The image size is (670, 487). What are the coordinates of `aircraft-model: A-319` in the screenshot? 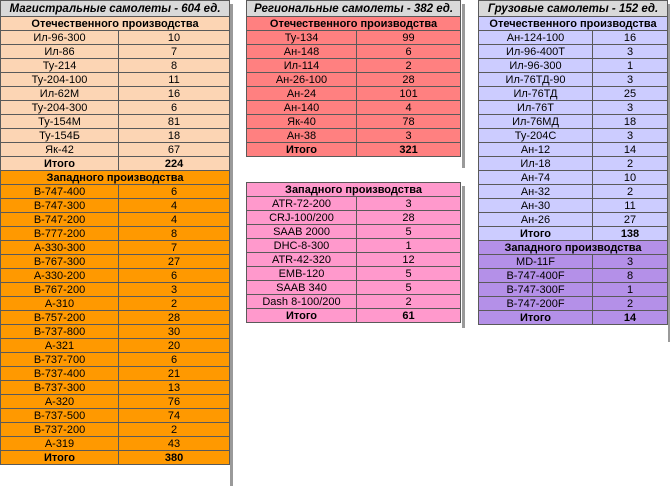 It's located at (59, 443).